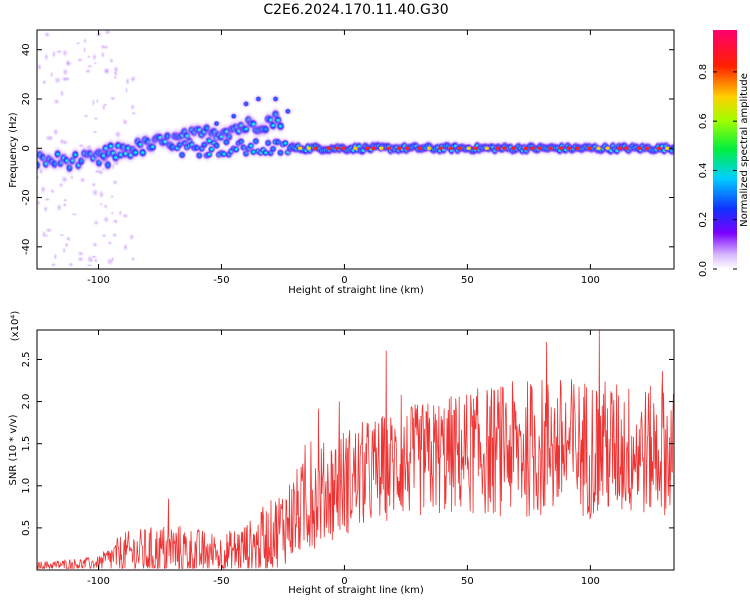 The width and height of the screenshot is (750, 604). Describe the element at coordinates (355, 10) in the screenshot. I see `figure-title: C2E6.2024.170.11.40.G30` at that location.